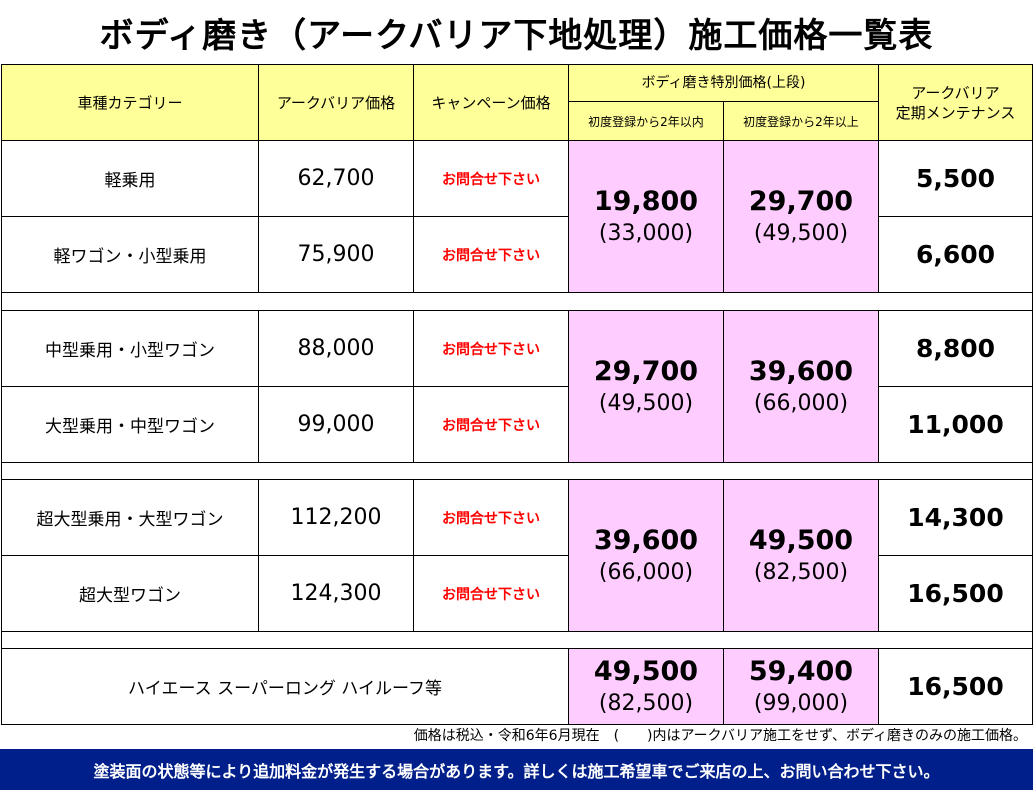  What do you see at coordinates (336, 102) in the screenshot?
I see `header-arcbarrier-price: アークバリア価格` at bounding box center [336, 102].